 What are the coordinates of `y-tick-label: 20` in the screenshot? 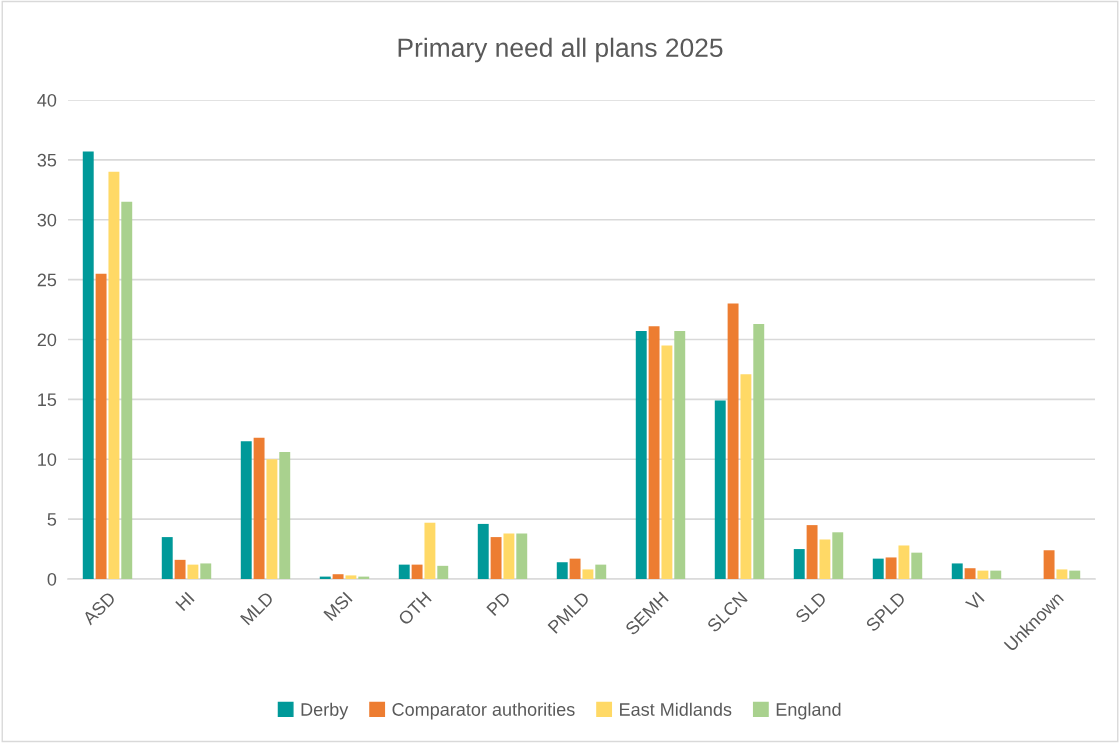 It's located at (47, 340).